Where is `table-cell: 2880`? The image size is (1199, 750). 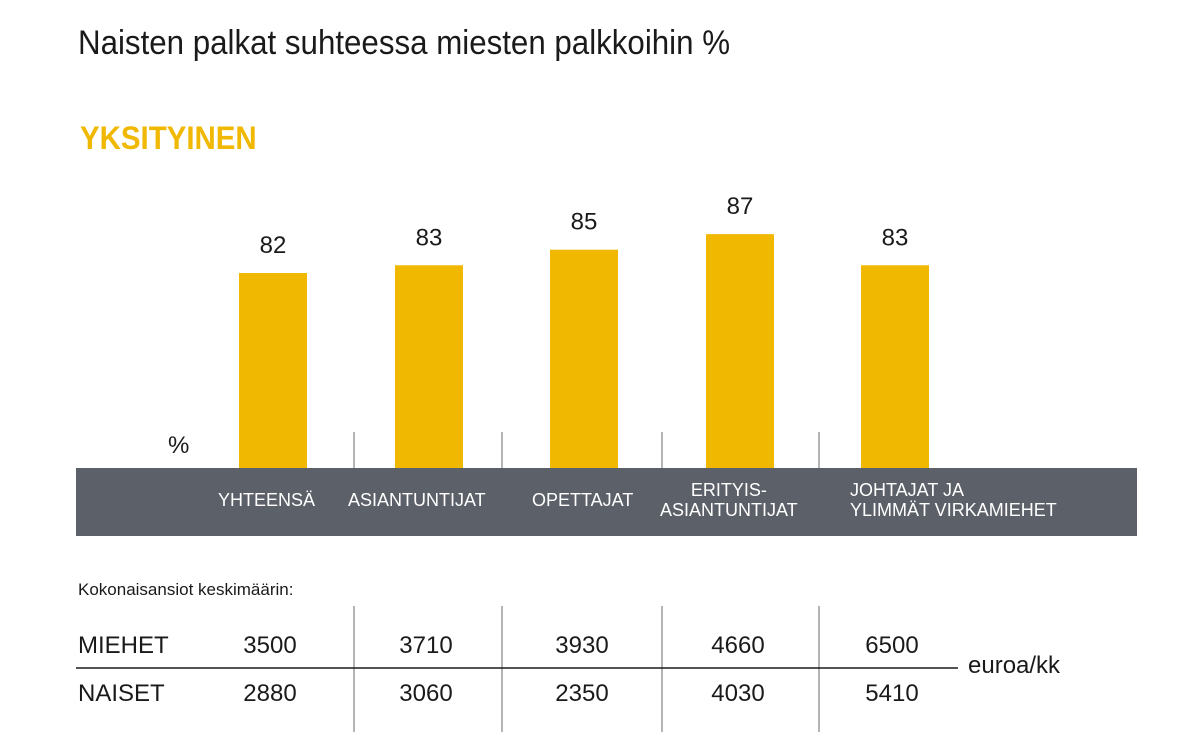 table-cell: 2880 is located at coordinates (270, 693).